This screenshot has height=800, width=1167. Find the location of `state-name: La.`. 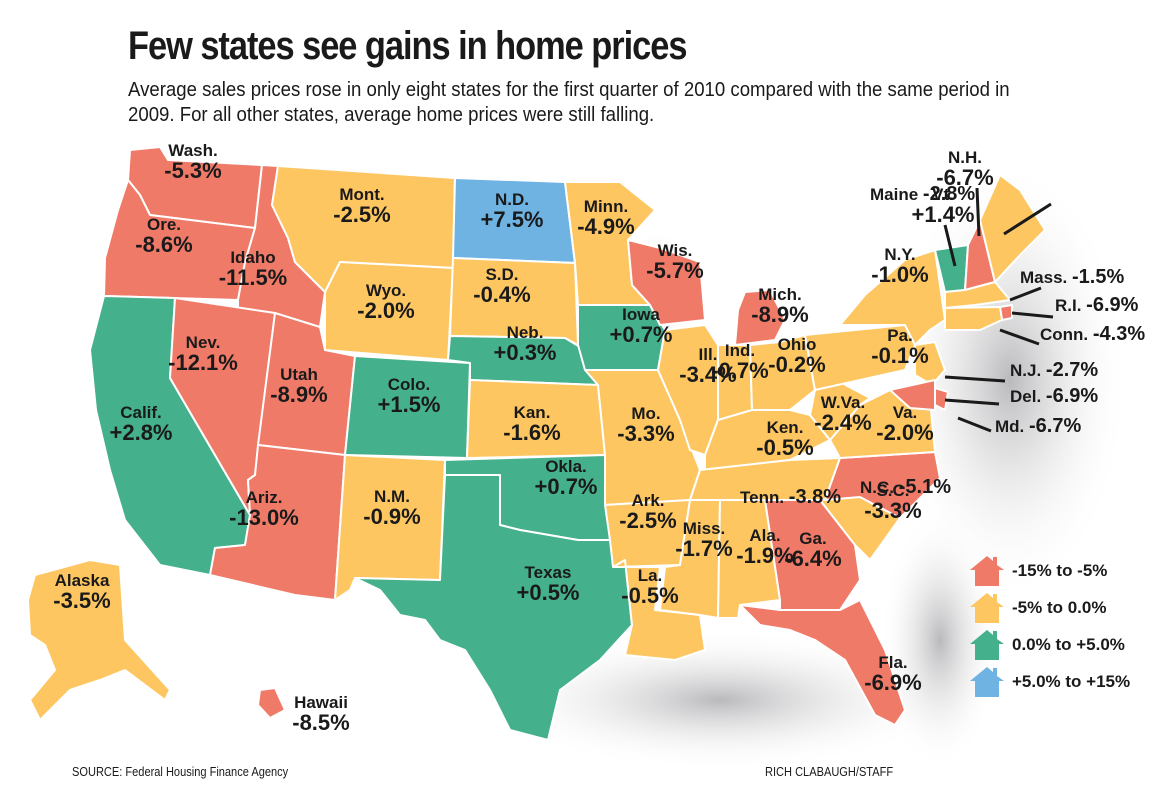

state-name: La. is located at coordinates (650, 575).